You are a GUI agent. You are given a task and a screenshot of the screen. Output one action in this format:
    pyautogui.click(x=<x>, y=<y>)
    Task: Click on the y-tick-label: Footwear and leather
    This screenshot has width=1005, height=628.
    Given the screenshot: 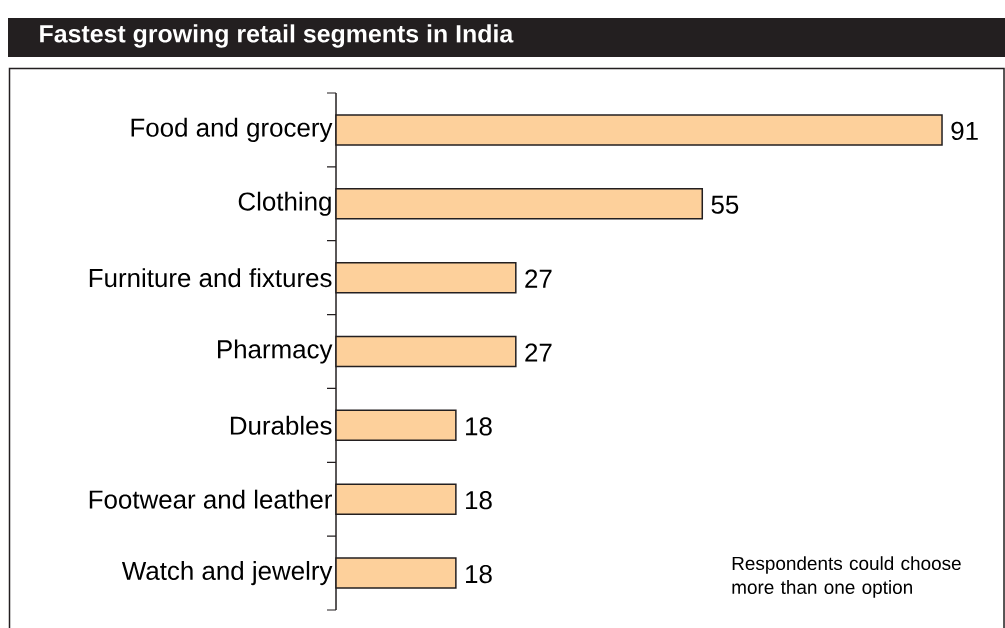 What is the action you would take?
    pyautogui.click(x=211, y=499)
    